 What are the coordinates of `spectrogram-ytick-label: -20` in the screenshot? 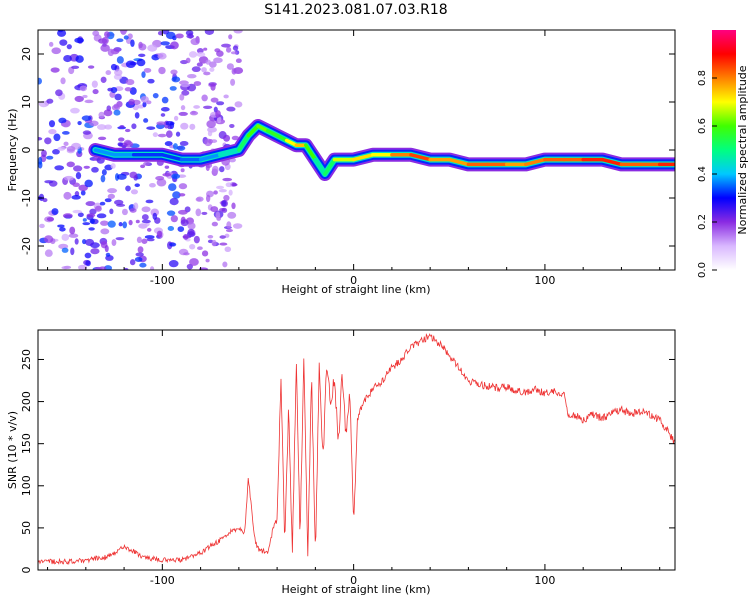 It's located at (26, 246).